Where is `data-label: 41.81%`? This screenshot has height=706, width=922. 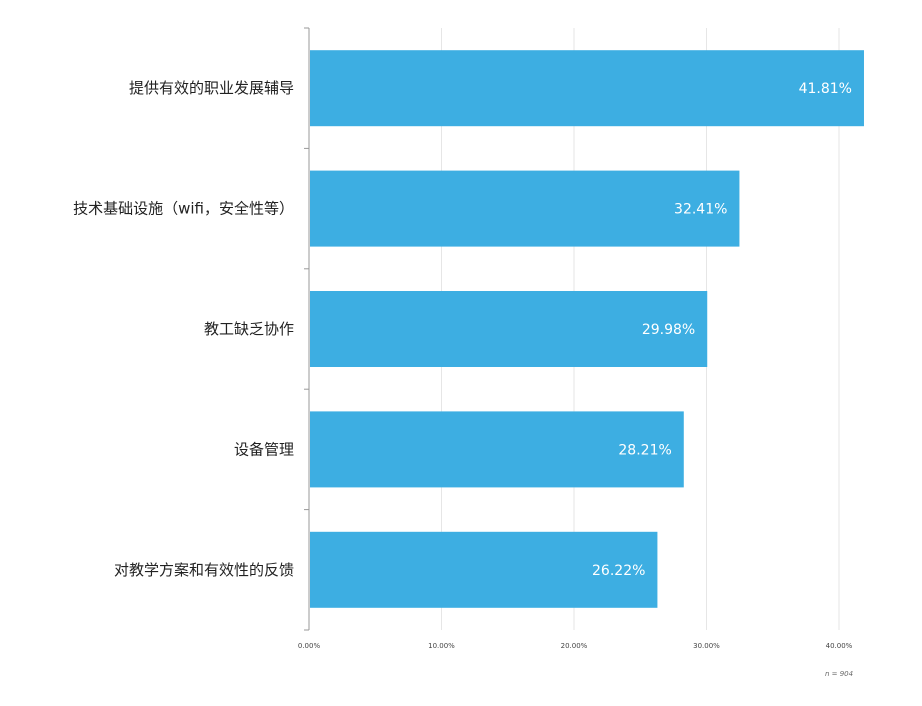 data-label: 41.81% is located at coordinates (825, 89).